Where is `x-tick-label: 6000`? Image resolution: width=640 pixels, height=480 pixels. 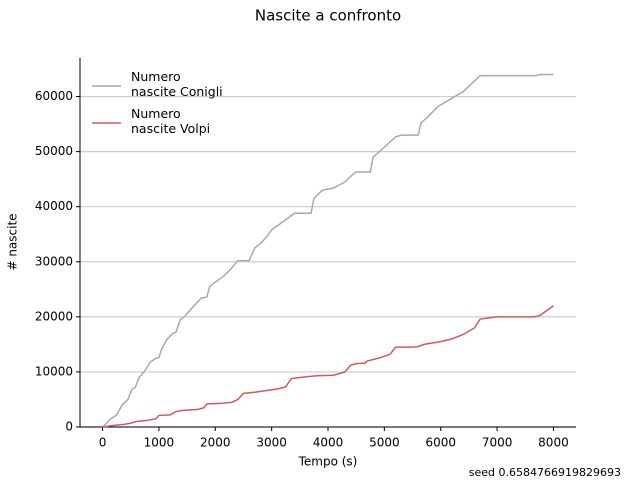 x-tick-label: 6000 is located at coordinates (440, 443).